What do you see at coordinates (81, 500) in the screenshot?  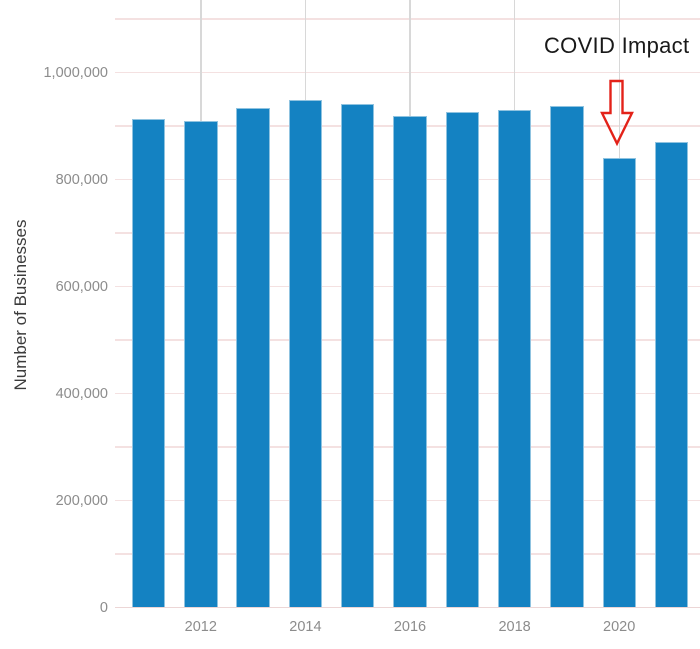 I see `y-tick-label: 200,000` at bounding box center [81, 500].